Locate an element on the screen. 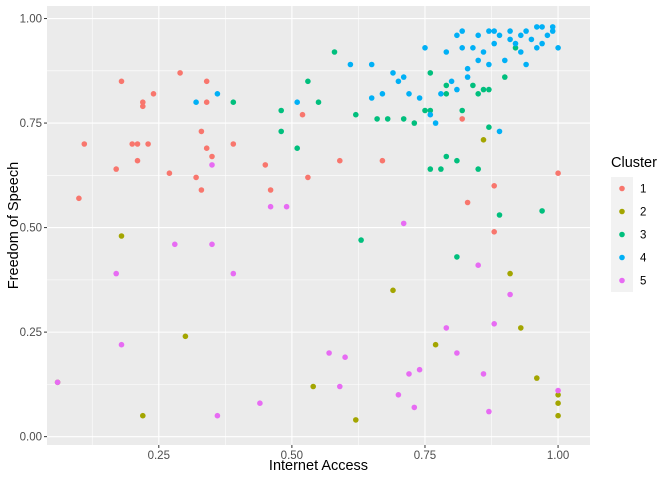 This screenshot has height=480, width=672. x-tick-label: 1.00 is located at coordinates (558, 456).